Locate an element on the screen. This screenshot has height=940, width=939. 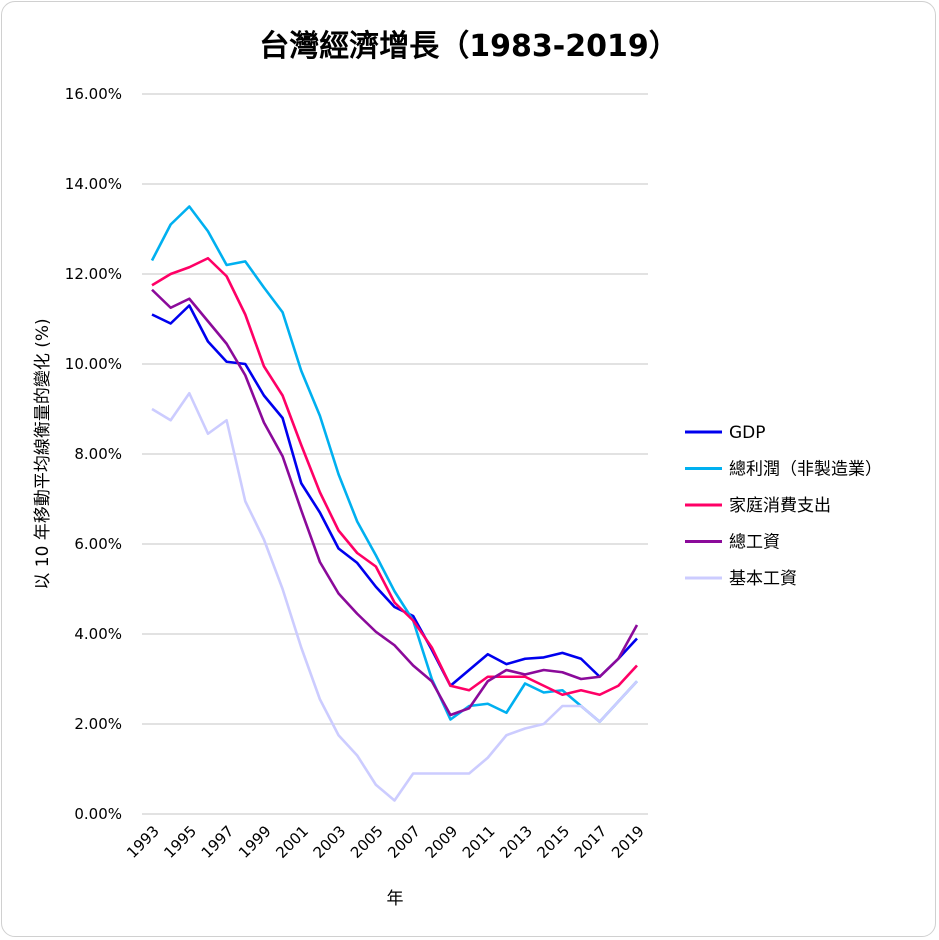
y-tick-label: 8.00% is located at coordinates (98, 454).